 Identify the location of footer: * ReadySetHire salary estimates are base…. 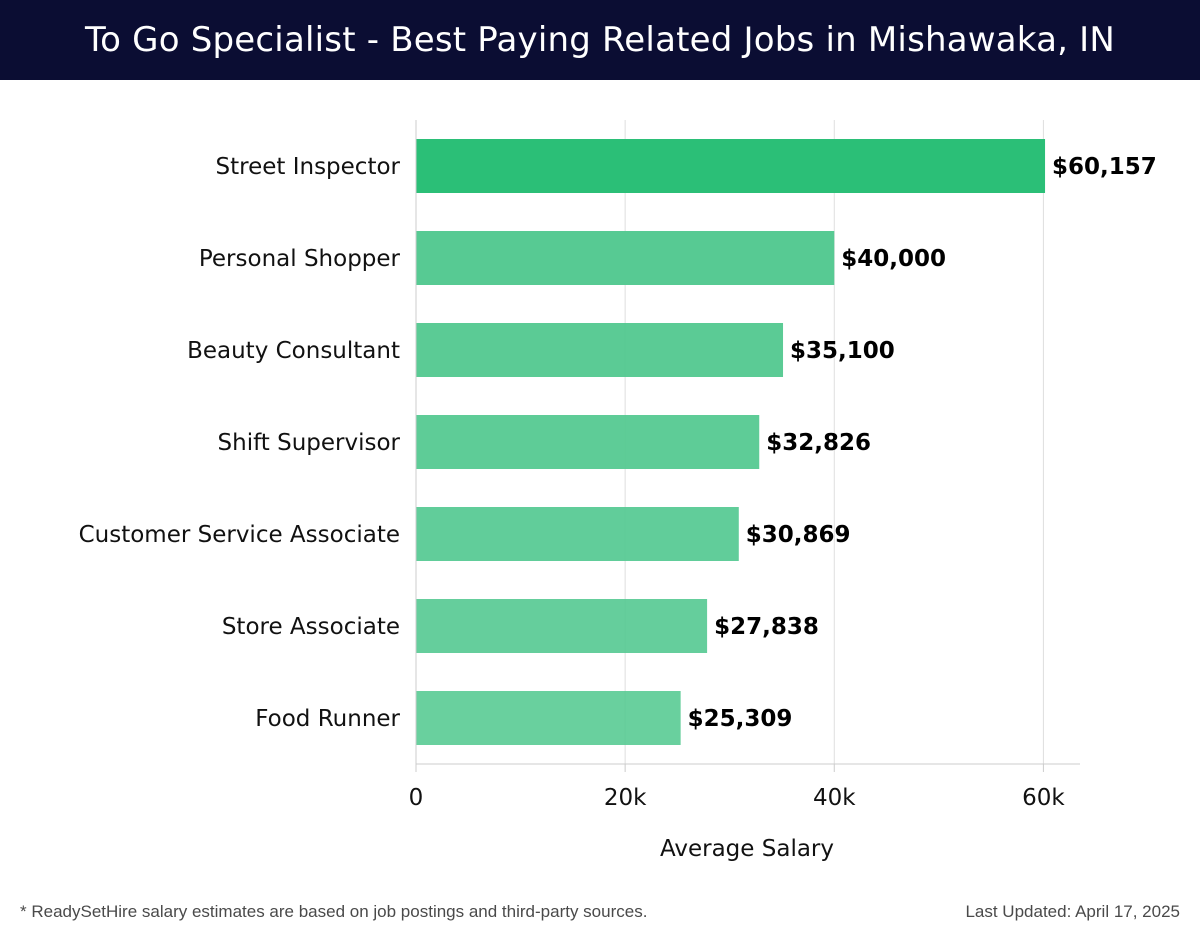
(600, 913).